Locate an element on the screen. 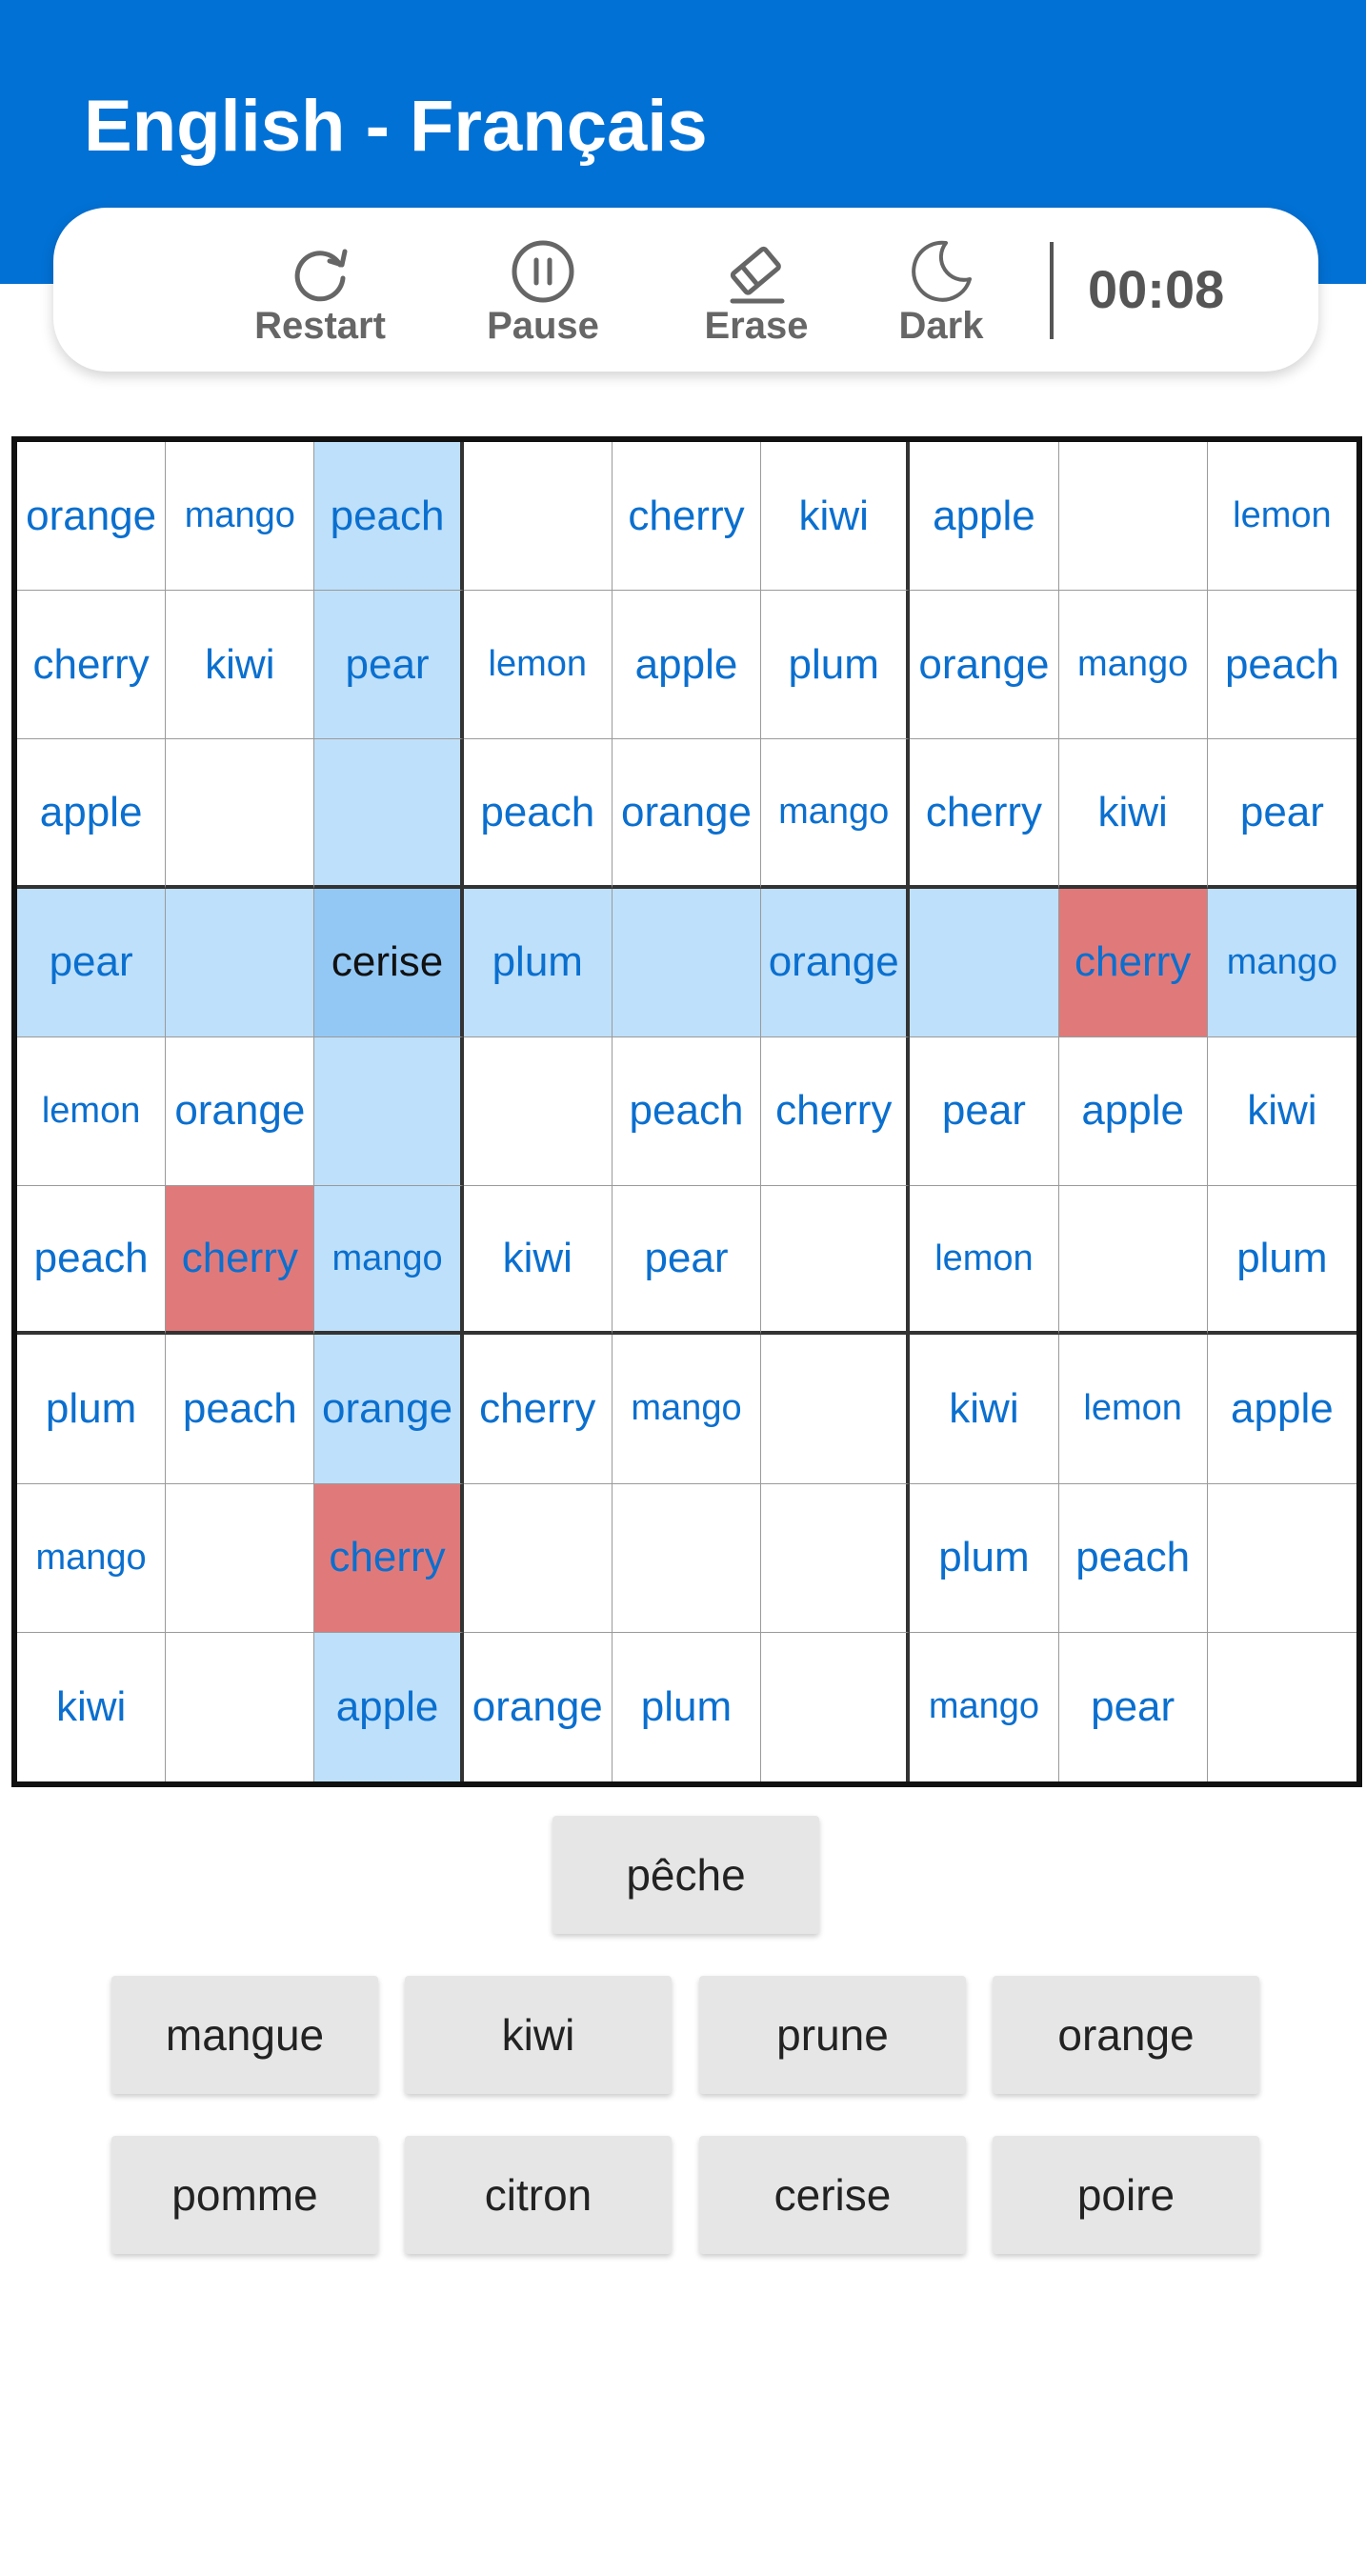  board-cell-r6-c7: lemon is located at coordinates (1133, 1410).